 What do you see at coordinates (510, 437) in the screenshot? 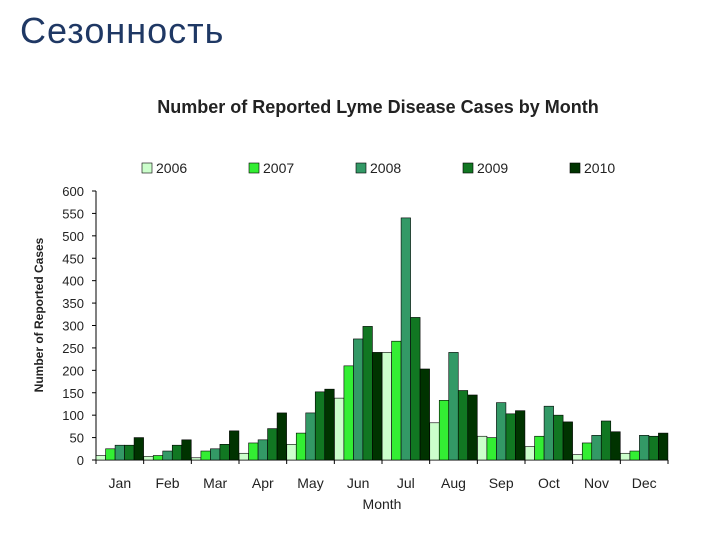
I see `bar-2009-Sep` at bounding box center [510, 437].